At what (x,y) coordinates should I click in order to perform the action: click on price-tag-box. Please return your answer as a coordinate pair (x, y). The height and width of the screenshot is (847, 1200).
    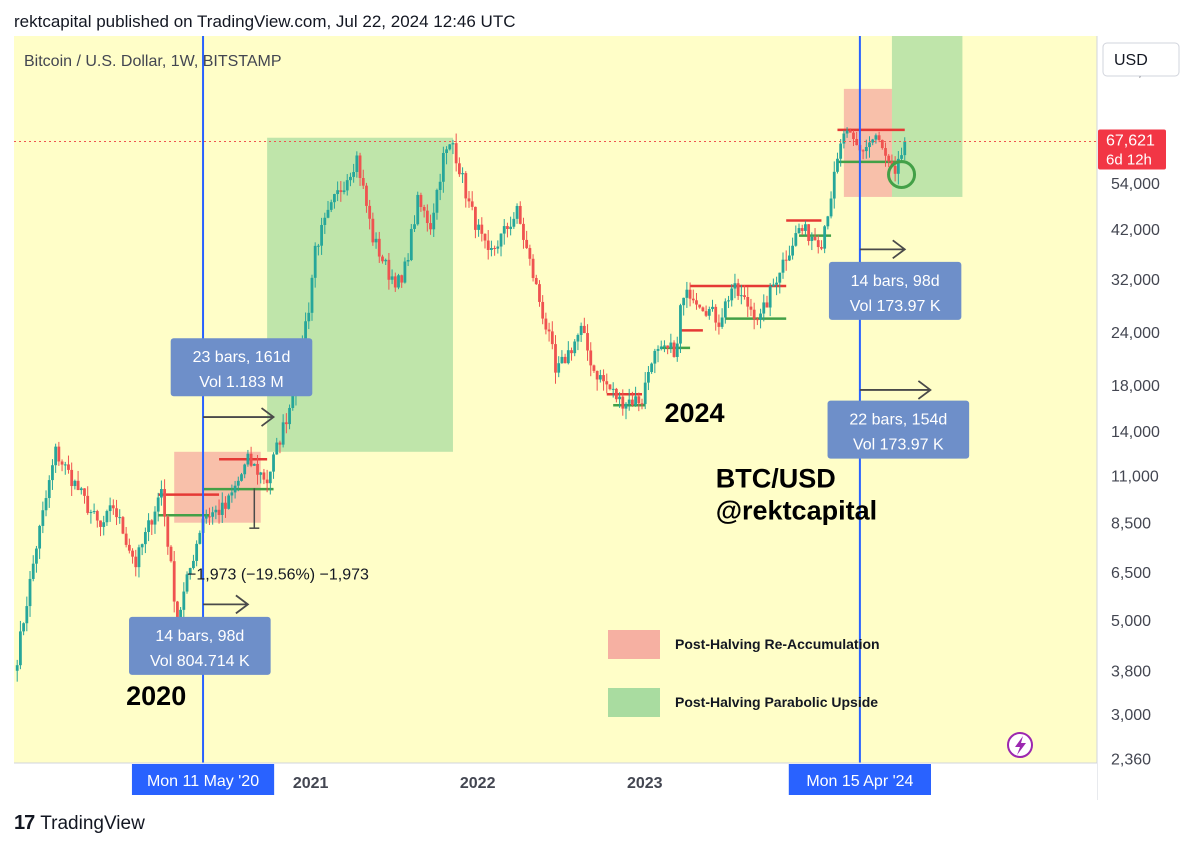
    Looking at the image, I should click on (1132, 149).